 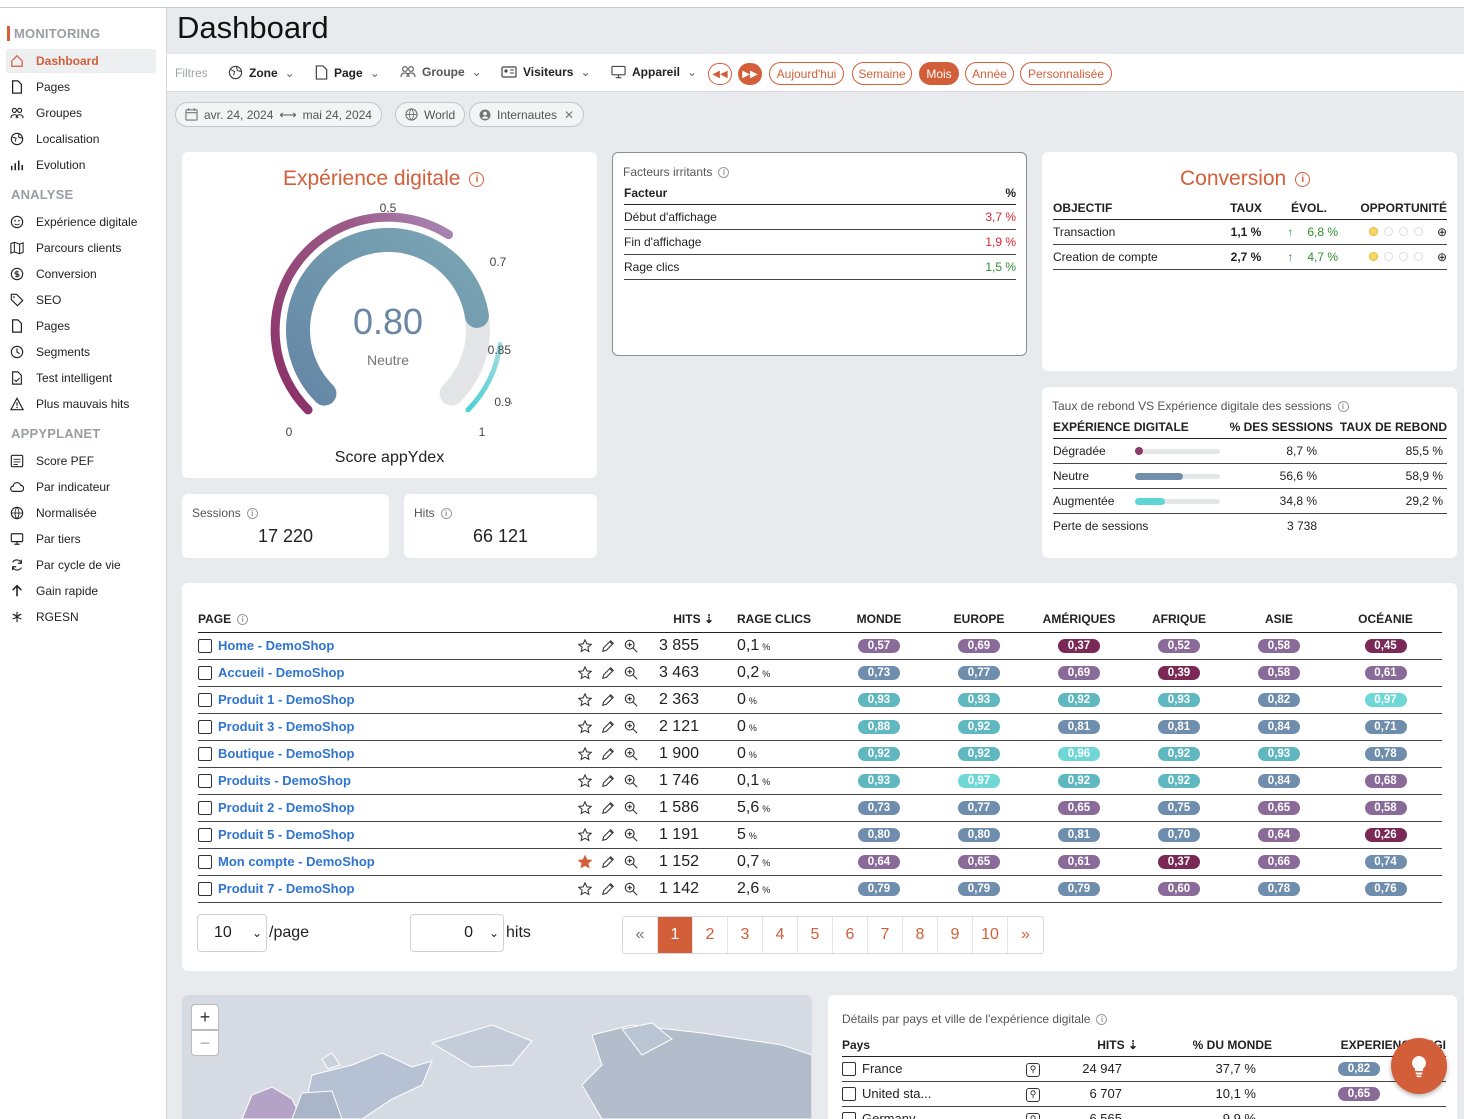 I want to click on sidebar-item-segments: Segments, so click(x=81, y=352).